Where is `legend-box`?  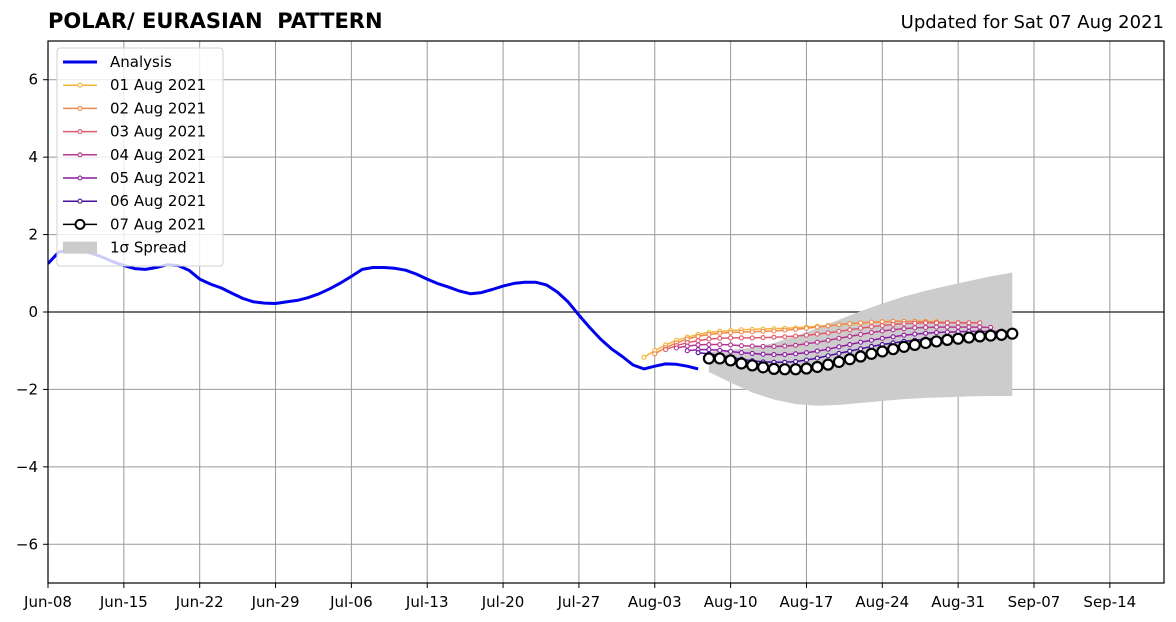
legend-box is located at coordinates (140, 157).